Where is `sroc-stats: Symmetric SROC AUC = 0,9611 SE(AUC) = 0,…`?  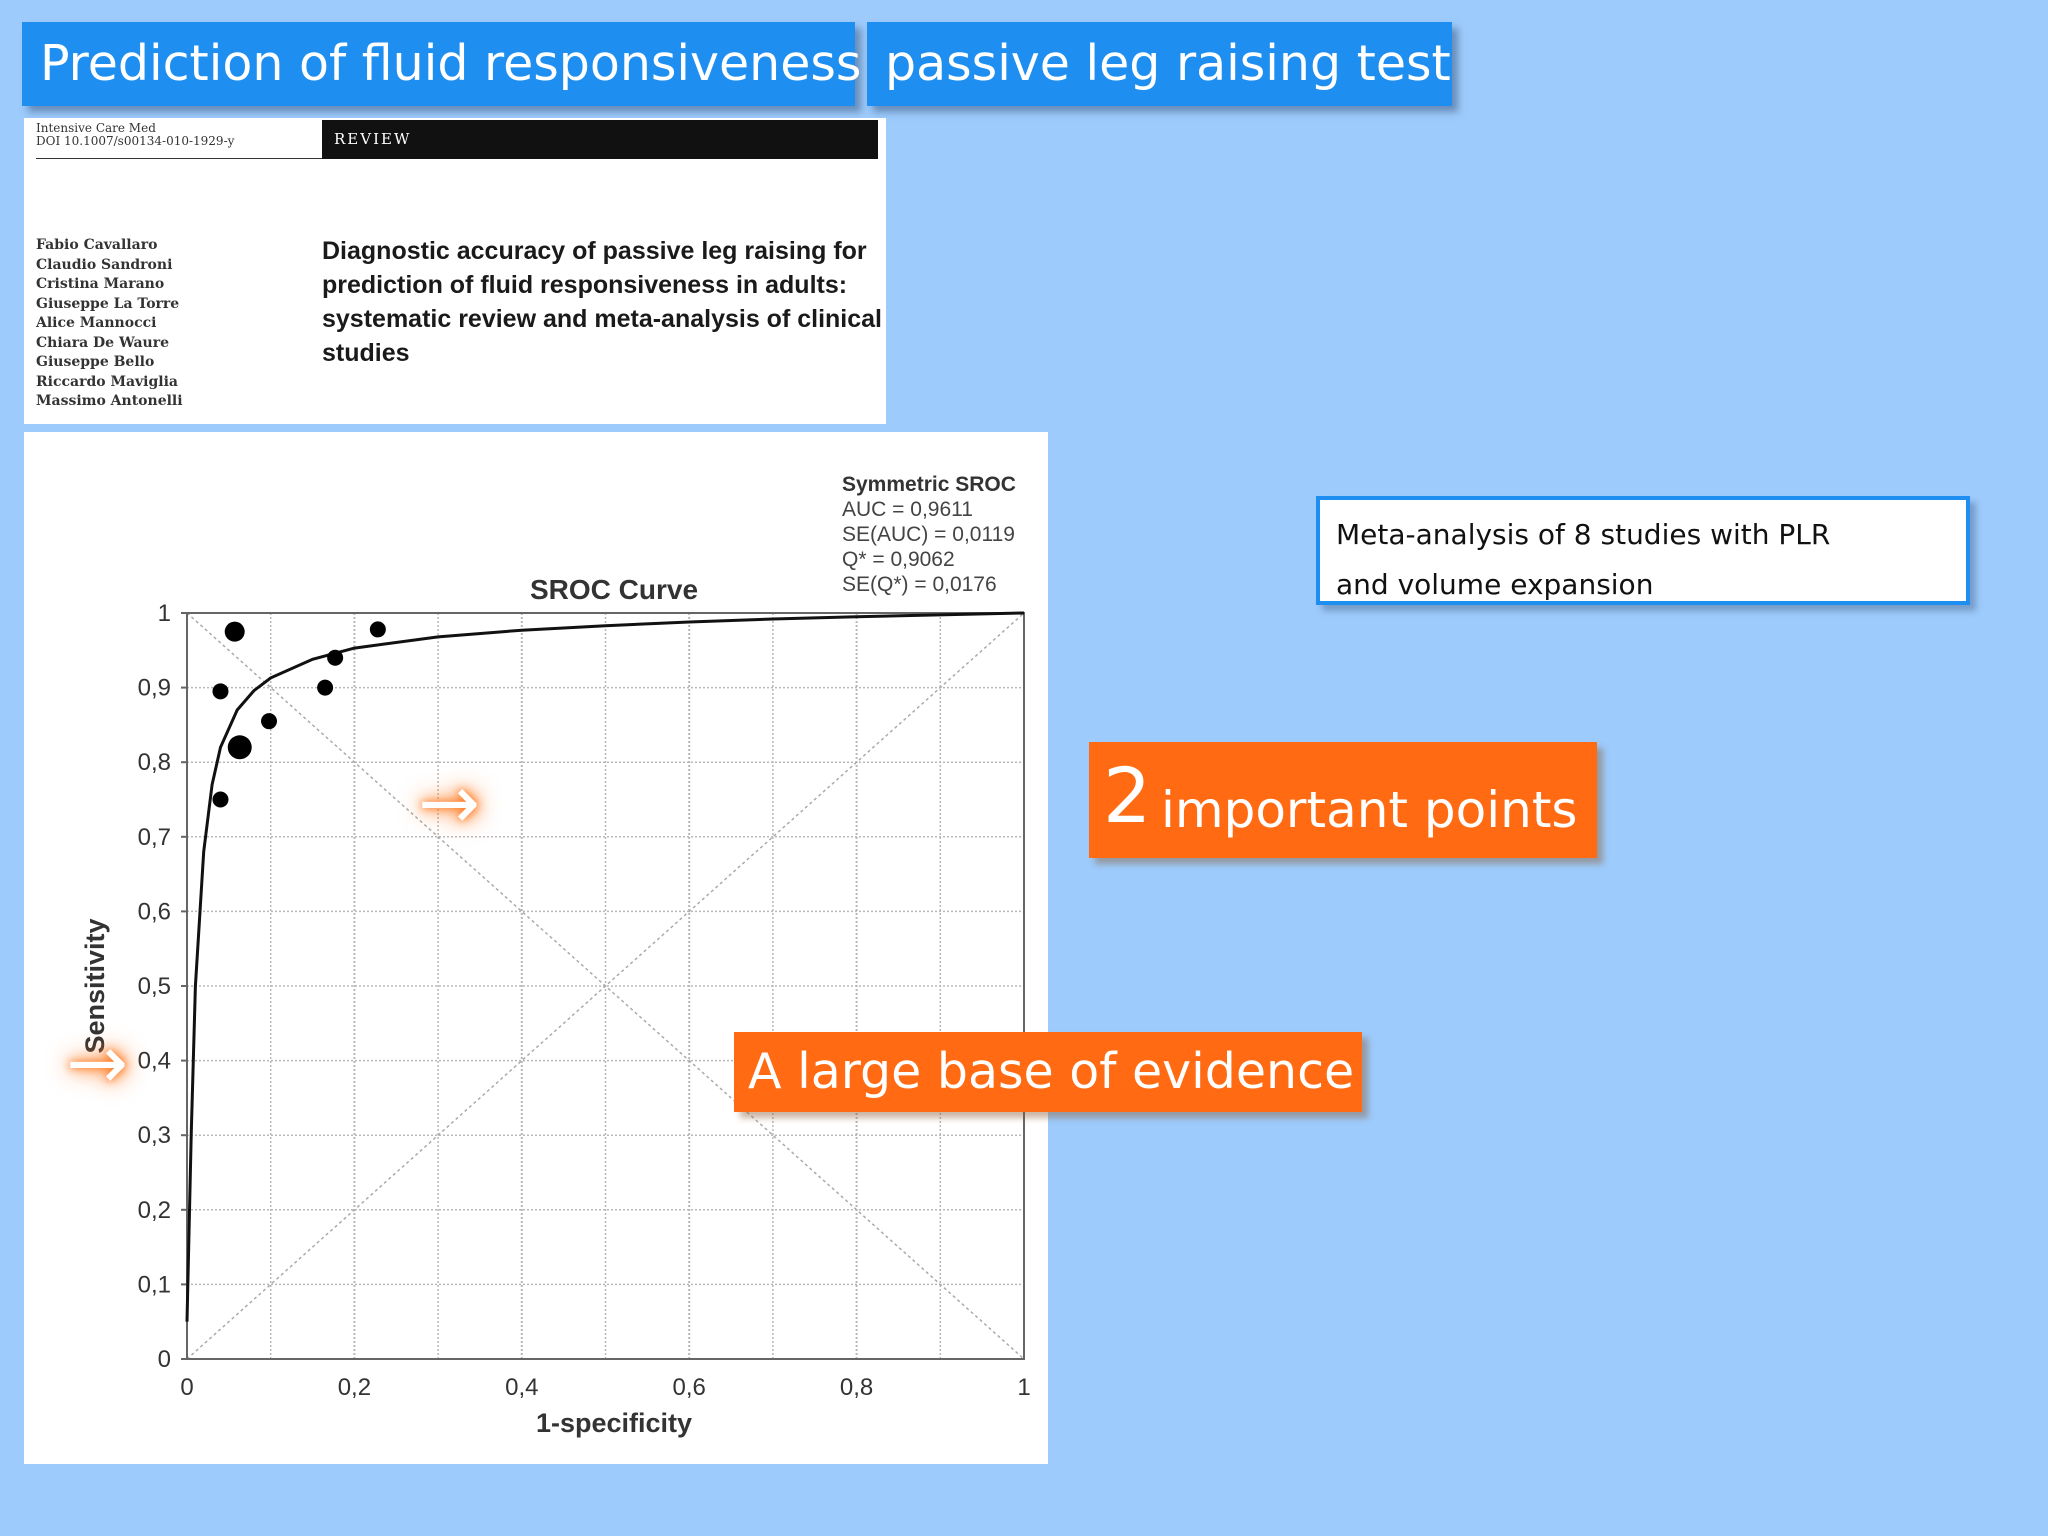 sroc-stats: Symmetric SROC AUC = 0,9611 SE(AUC) = 0,… is located at coordinates (942, 534).